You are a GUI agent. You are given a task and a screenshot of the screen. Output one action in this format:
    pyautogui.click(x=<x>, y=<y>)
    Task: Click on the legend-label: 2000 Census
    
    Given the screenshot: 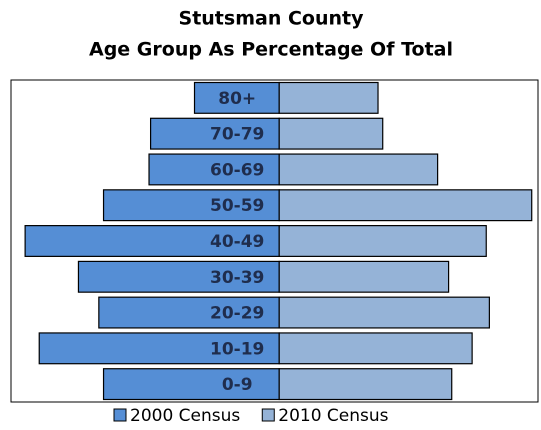 What is the action you would take?
    pyautogui.click(x=185, y=416)
    